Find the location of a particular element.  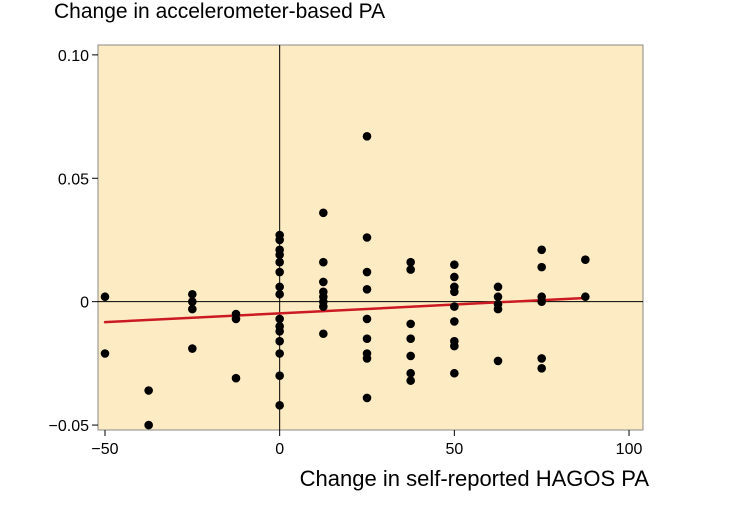

regression-line is located at coordinates (345, 310).